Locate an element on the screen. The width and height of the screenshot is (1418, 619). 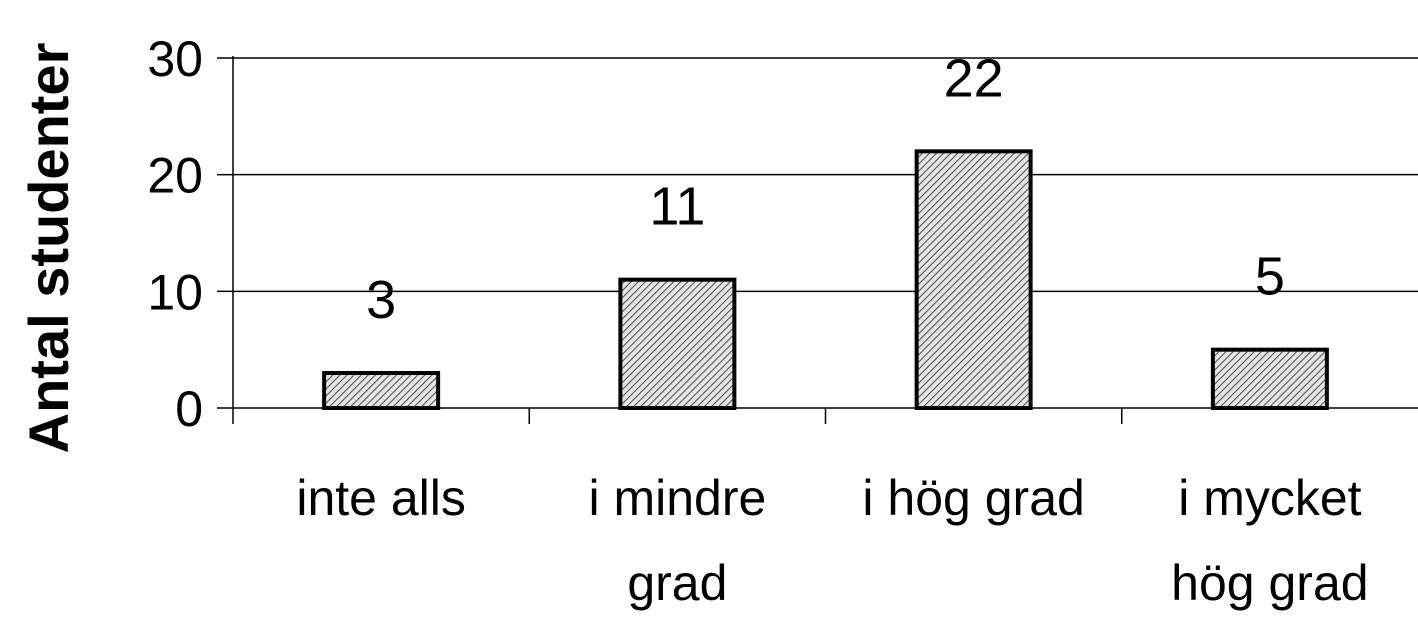
x-category-label: i mindre grad is located at coordinates (677, 540).